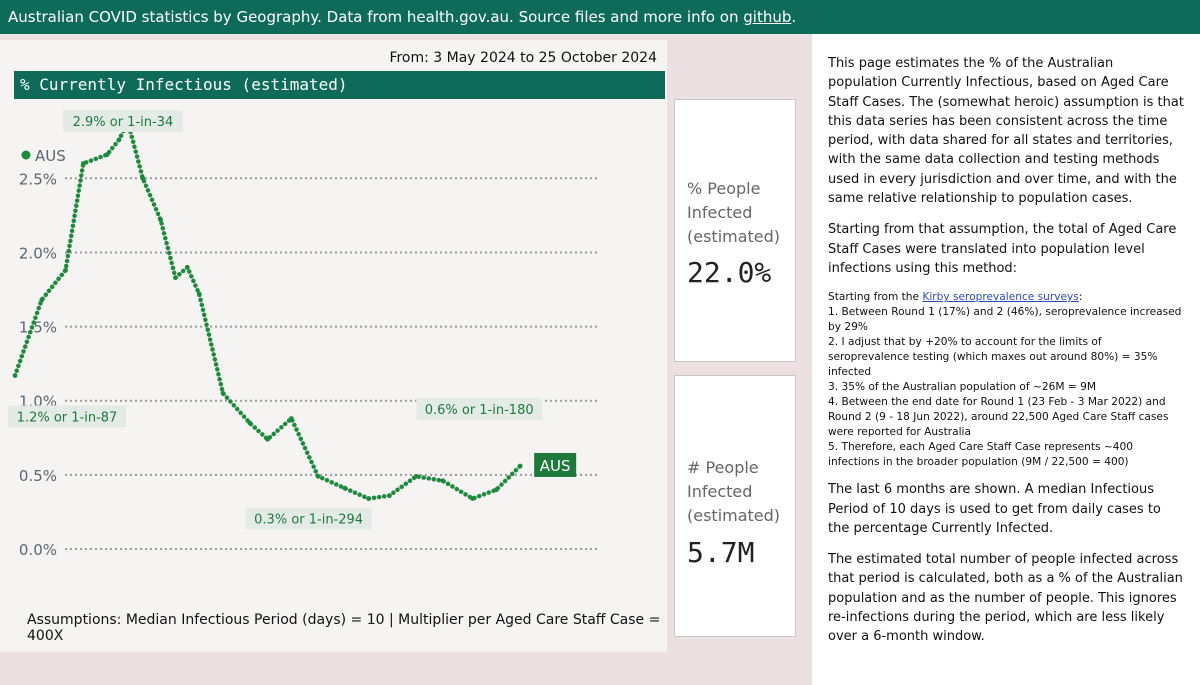  What do you see at coordinates (50, 156) in the screenshot?
I see `legend-label: AUS` at bounding box center [50, 156].